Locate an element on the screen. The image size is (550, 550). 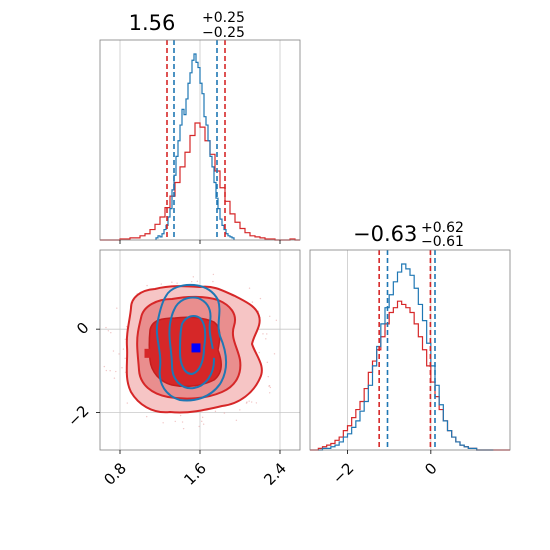
markers is located at coordinates (181, 350).